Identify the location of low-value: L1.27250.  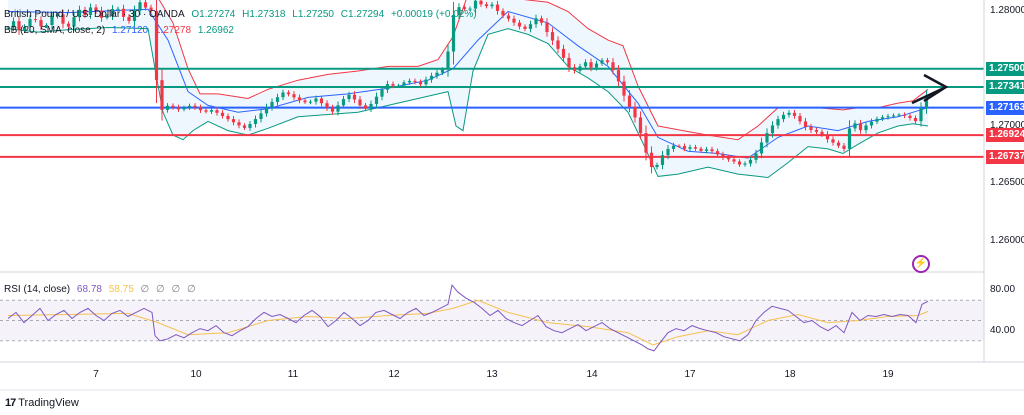
(313, 14).